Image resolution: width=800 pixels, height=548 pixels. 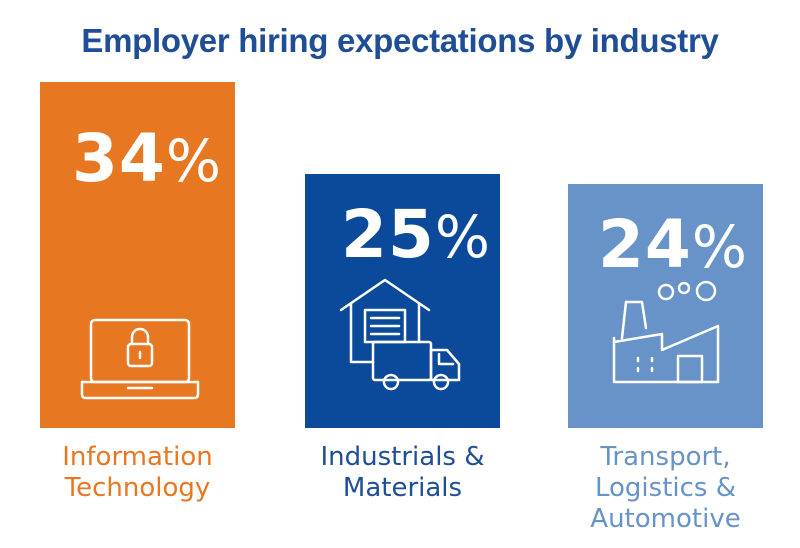 What do you see at coordinates (400, 40) in the screenshot?
I see `chart-title: Employer hiring expectations by industry` at bounding box center [400, 40].